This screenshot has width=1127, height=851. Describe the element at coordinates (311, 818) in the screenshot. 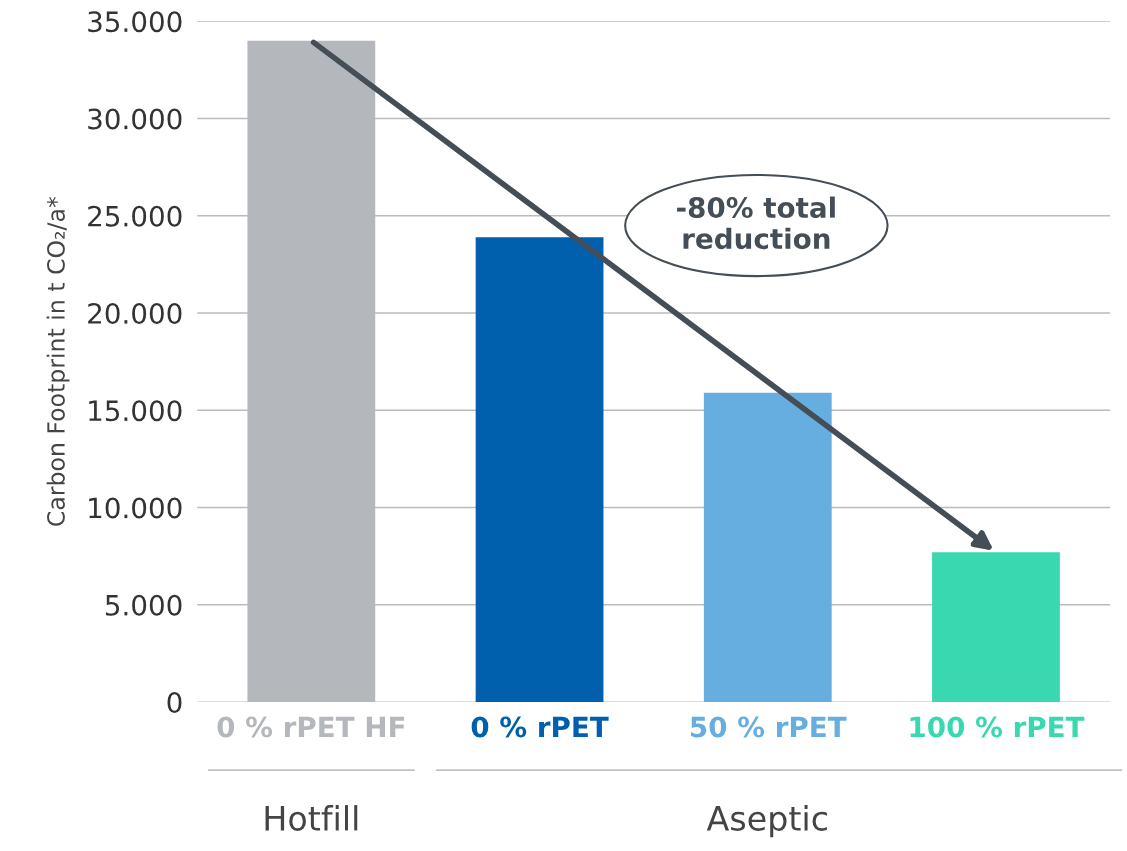

I see `text: Hotfill` at that location.